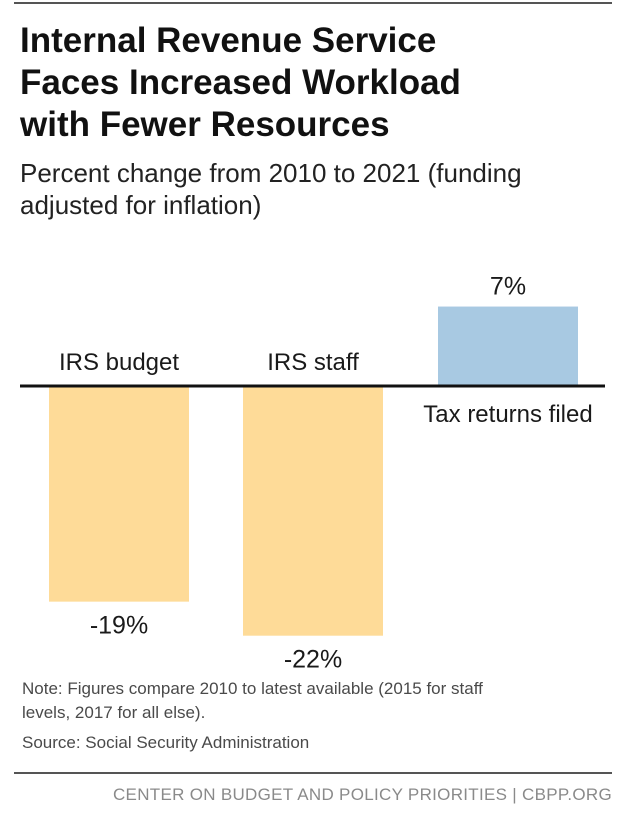  What do you see at coordinates (119, 494) in the screenshot?
I see `bar-irs-budget` at bounding box center [119, 494].